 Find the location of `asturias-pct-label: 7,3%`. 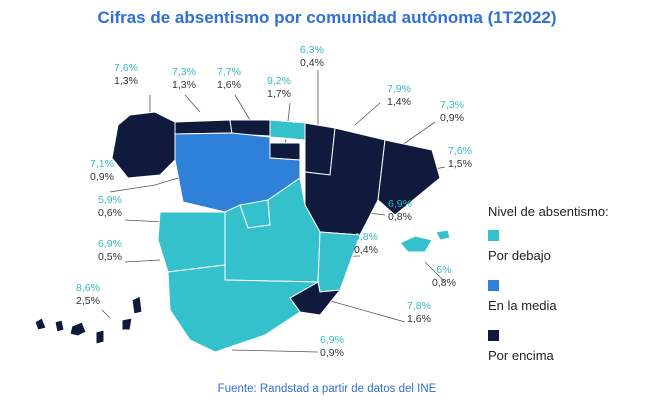

asturias-pct-label: 7,3% is located at coordinates (184, 72).